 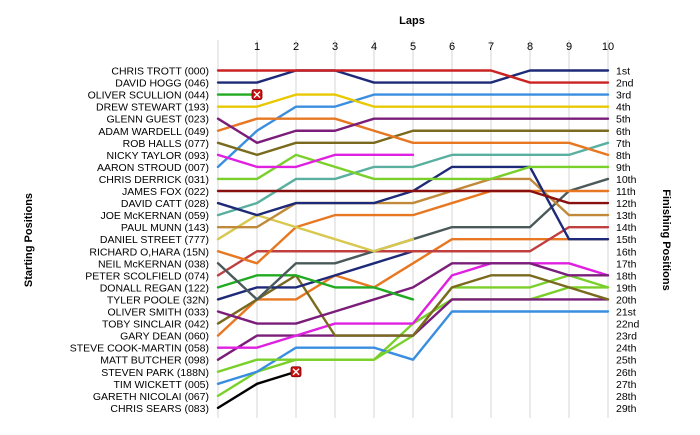 What do you see at coordinates (154, 180) in the screenshot?
I see `driver-label: CHRIS DERRICK (031)` at bounding box center [154, 180].